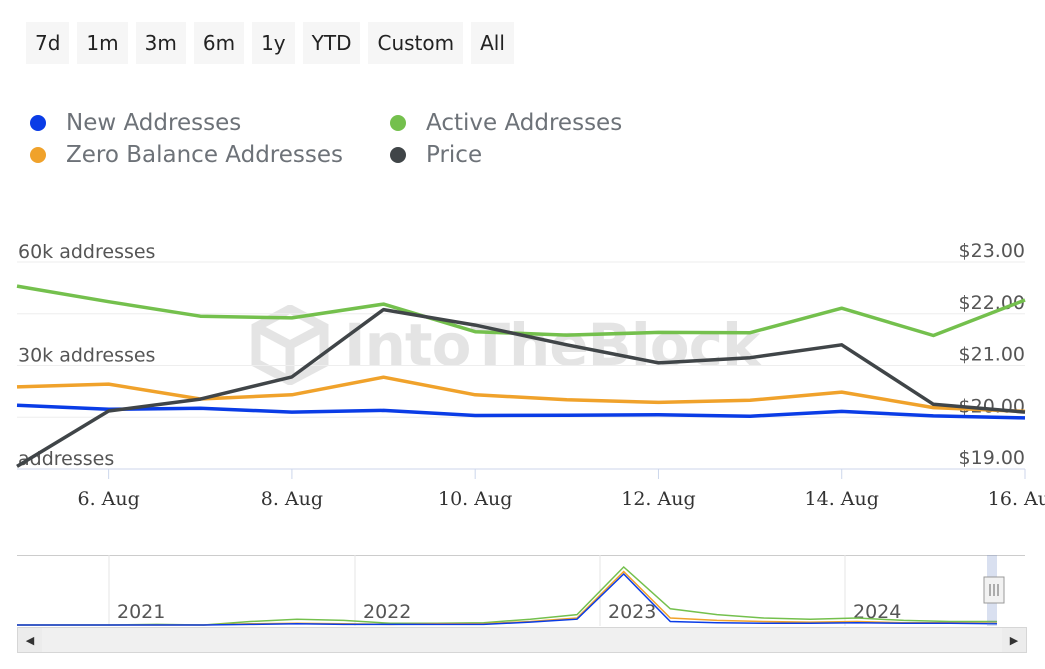 The image size is (1045, 669). Describe the element at coordinates (86, 252) in the screenshot. I see `left-axis-tick-label: 60k addresses` at that location.